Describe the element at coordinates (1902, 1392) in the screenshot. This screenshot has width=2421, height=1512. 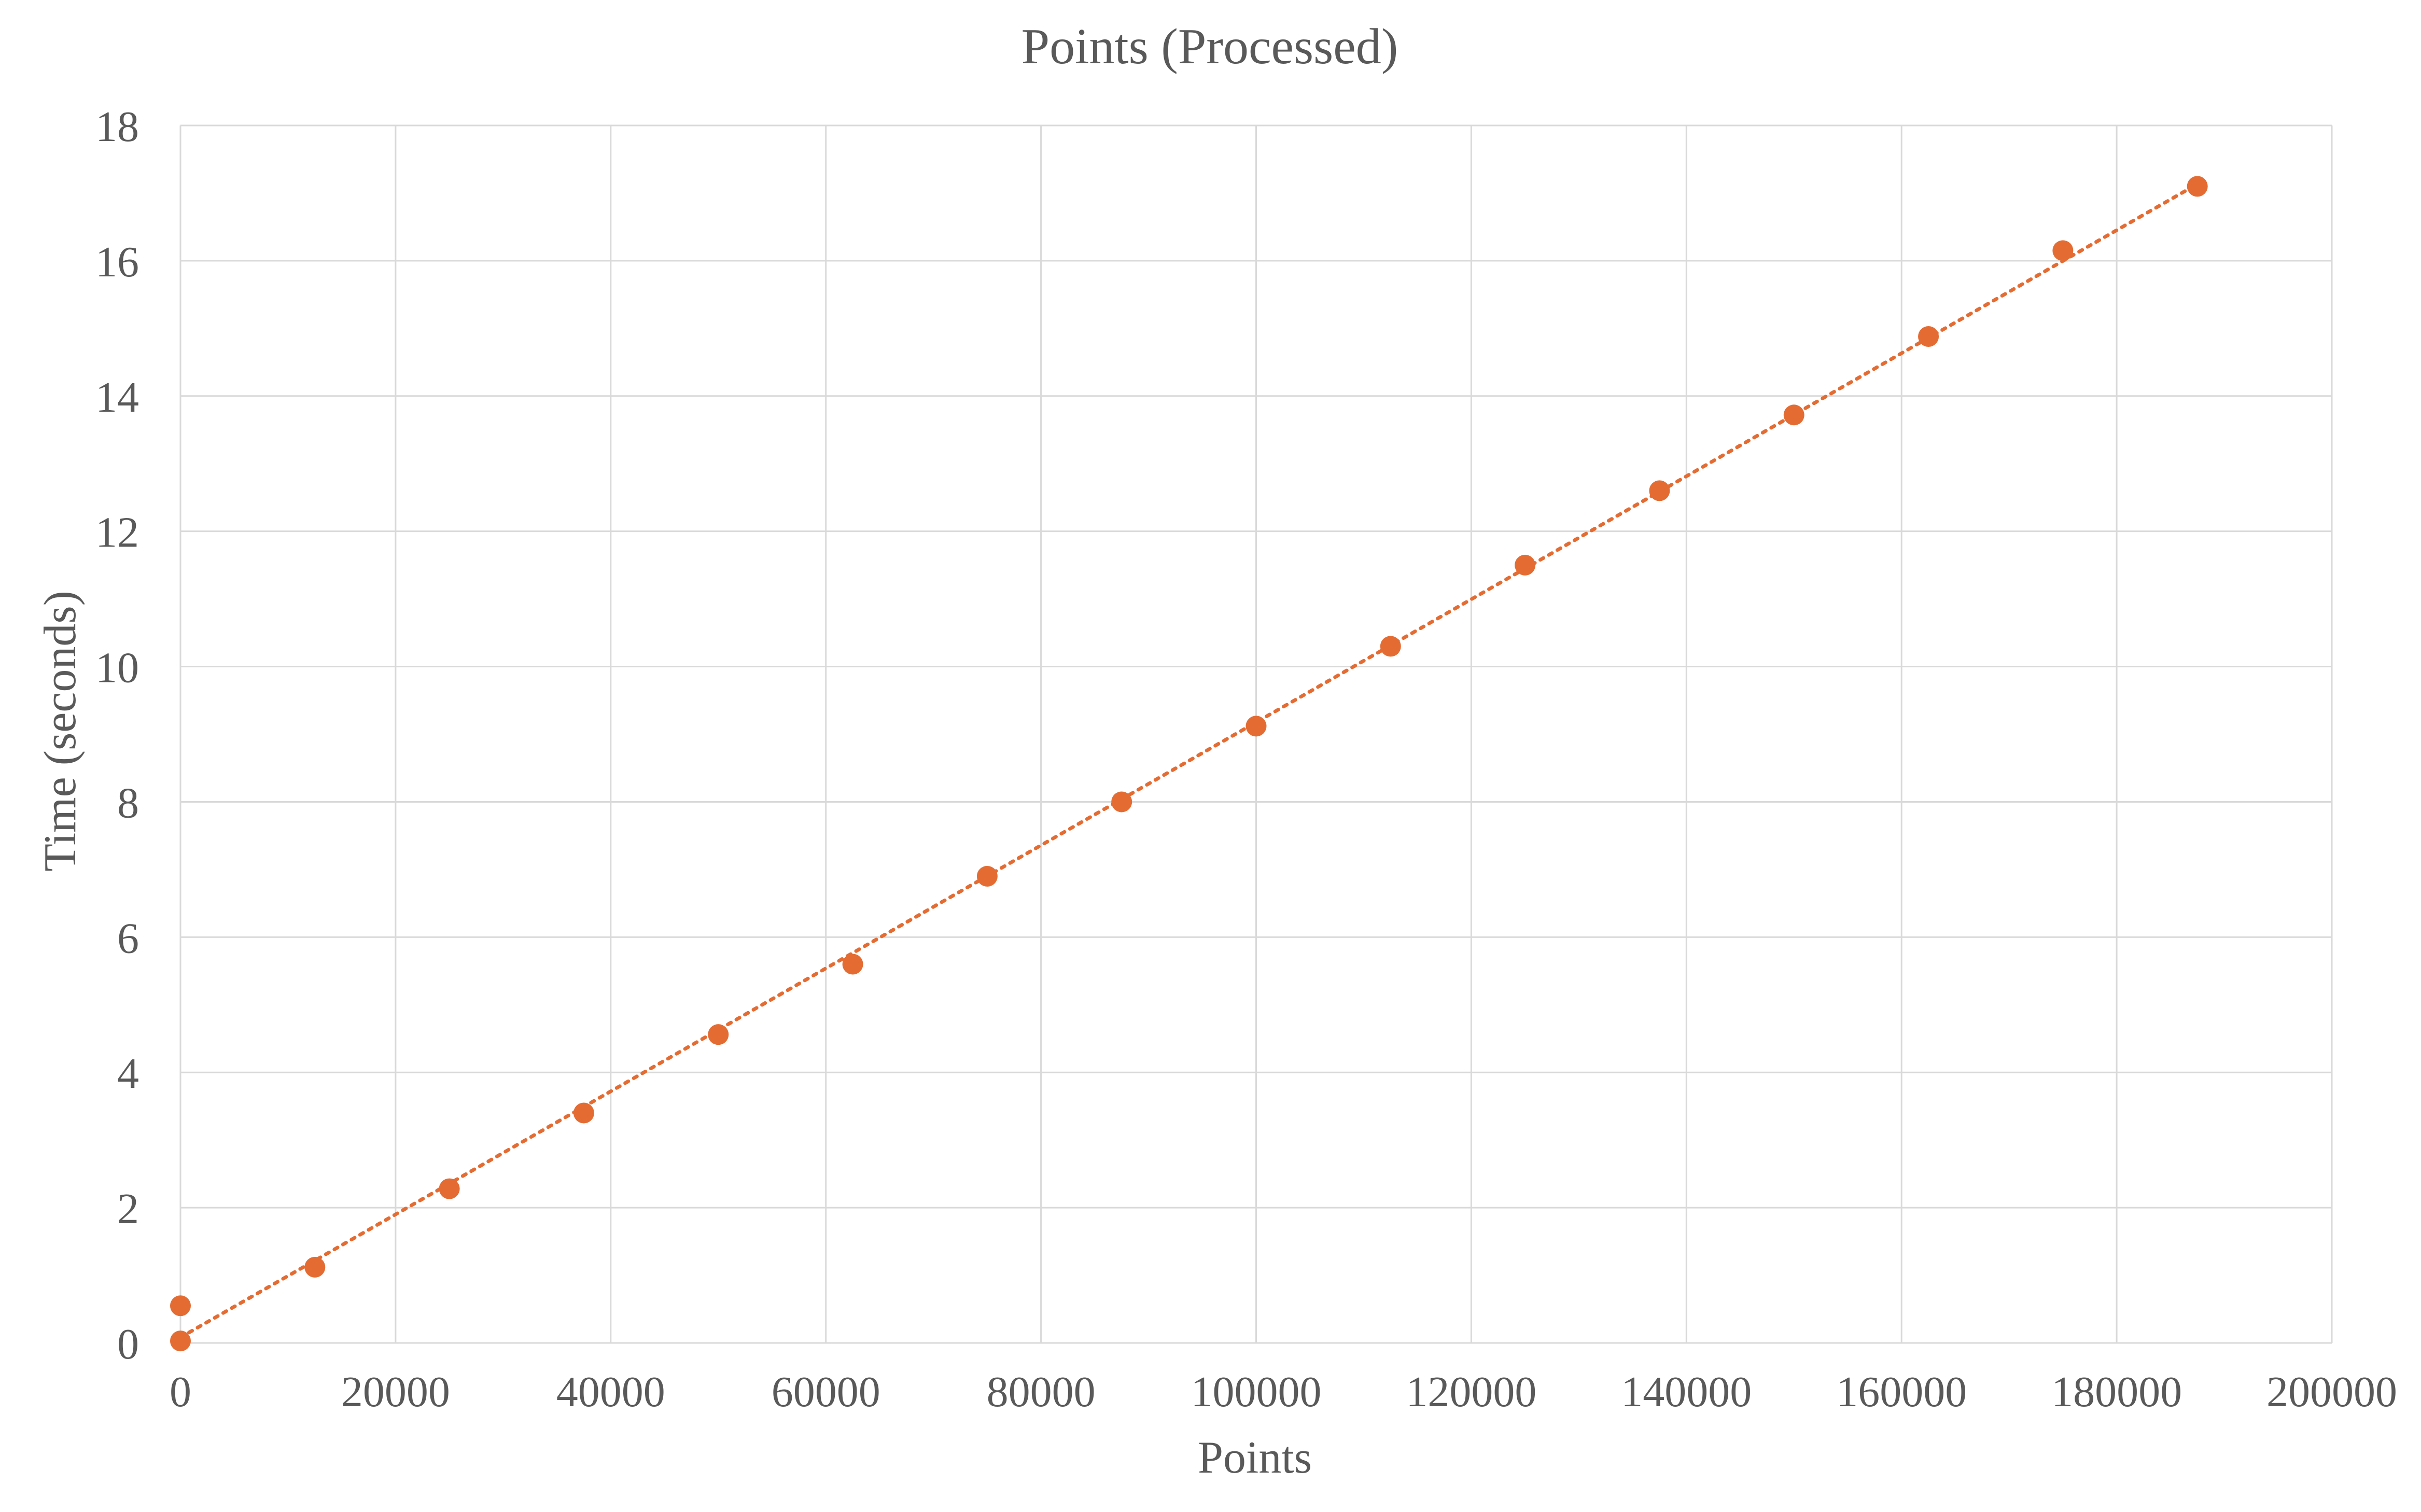
I see `x-tick-label: 160000` at that location.